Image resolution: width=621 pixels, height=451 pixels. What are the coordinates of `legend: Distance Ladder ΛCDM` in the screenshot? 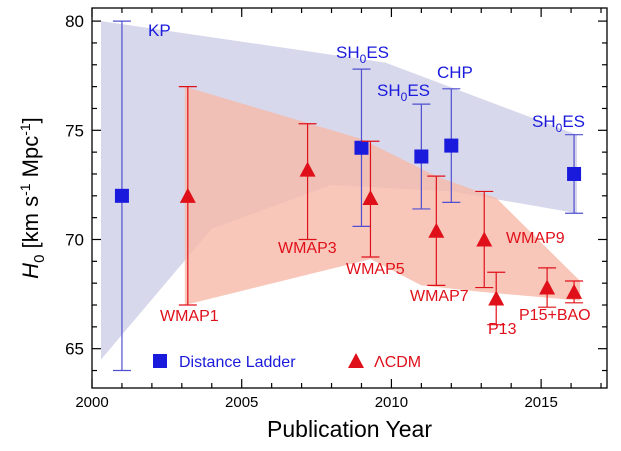 It's located at (287, 362).